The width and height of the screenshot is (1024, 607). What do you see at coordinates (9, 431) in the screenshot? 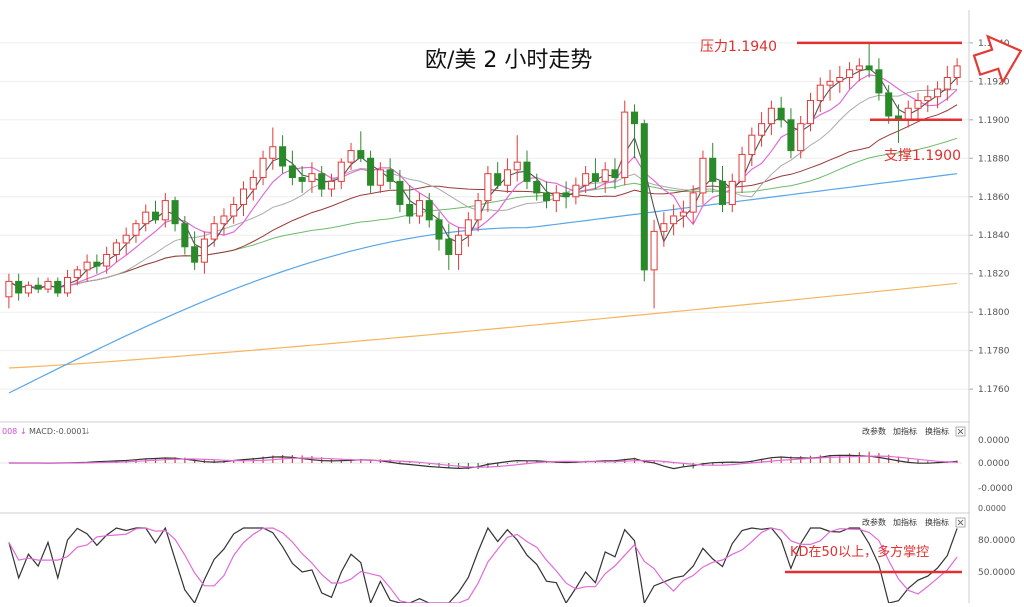
I see `macd-prefix: 008` at bounding box center [9, 431].